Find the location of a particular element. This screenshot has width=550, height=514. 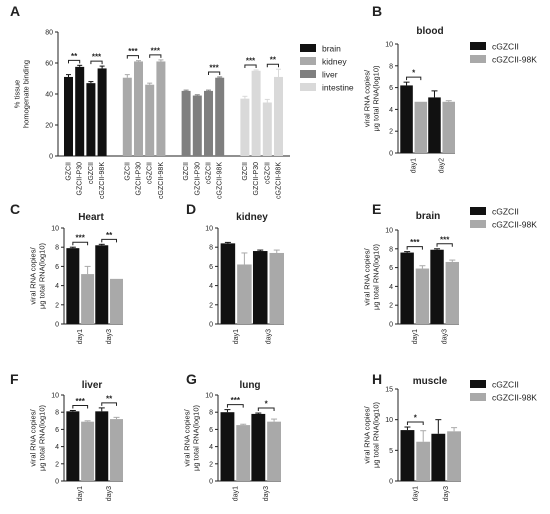

y-axis-label: % tissue is located at coordinates (17, 94).